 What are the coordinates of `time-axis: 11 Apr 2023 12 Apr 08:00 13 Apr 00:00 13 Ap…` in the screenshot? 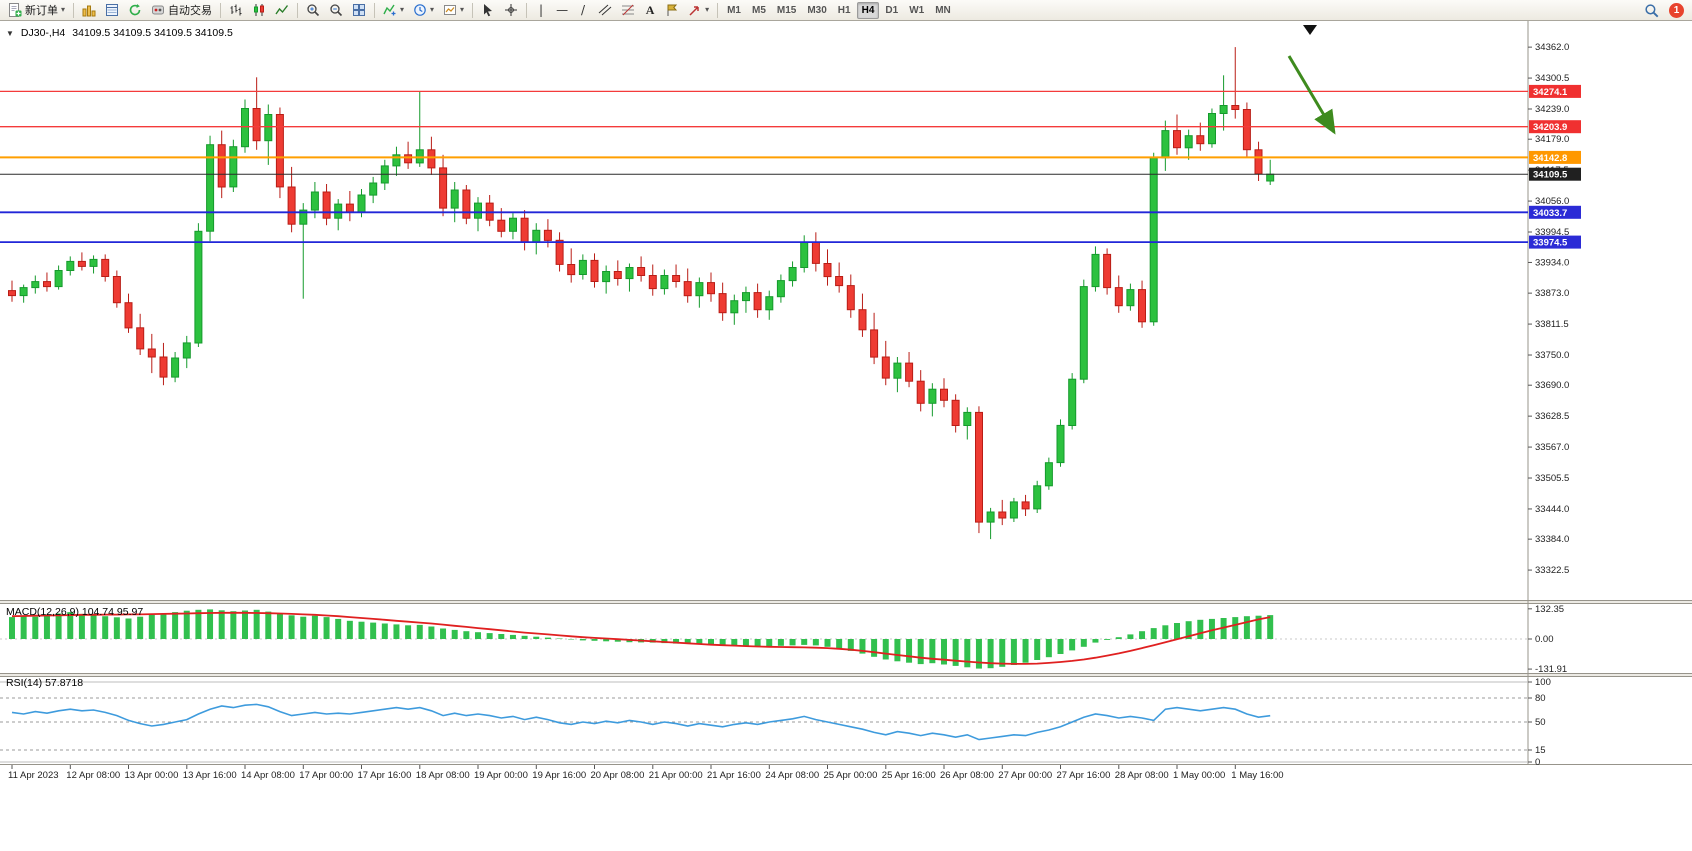 It's located at (646, 773).